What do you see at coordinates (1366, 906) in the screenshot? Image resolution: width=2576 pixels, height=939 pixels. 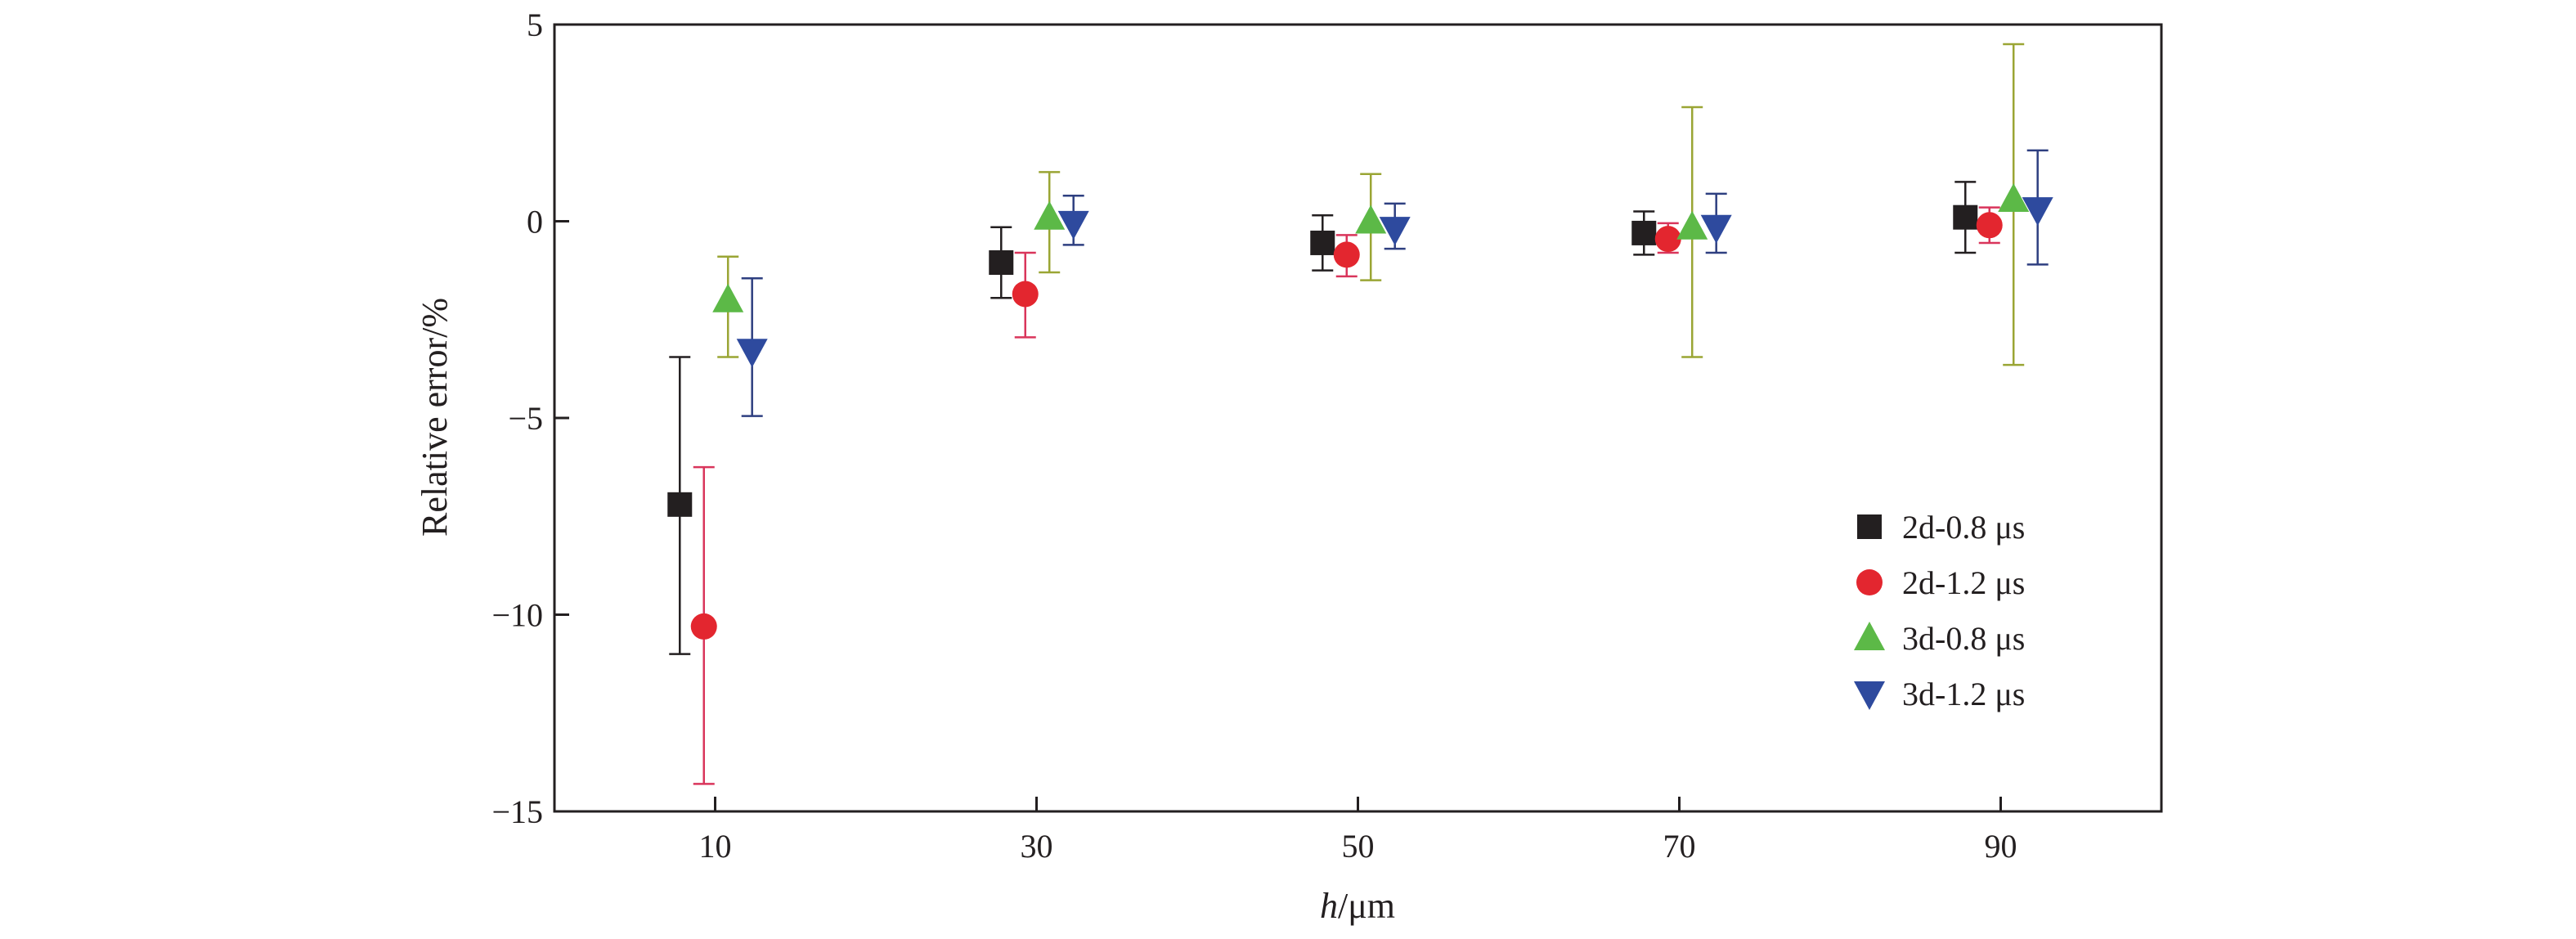 I see `x-axis-label-unit: /μm` at bounding box center [1366, 906].